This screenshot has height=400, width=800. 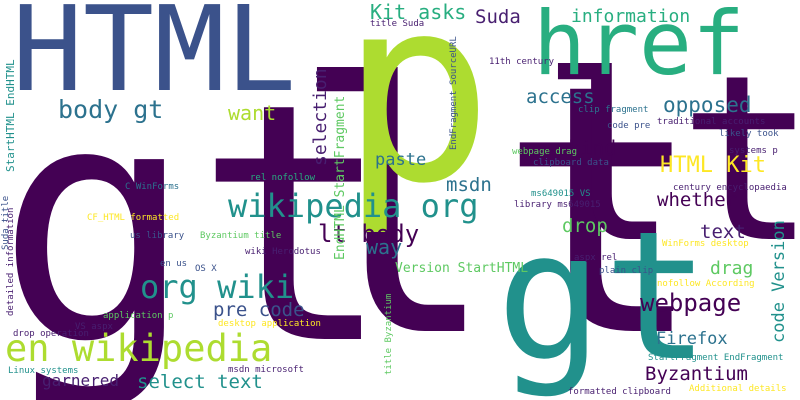 I want to click on cloud-word: code Version, so click(x=779, y=281).